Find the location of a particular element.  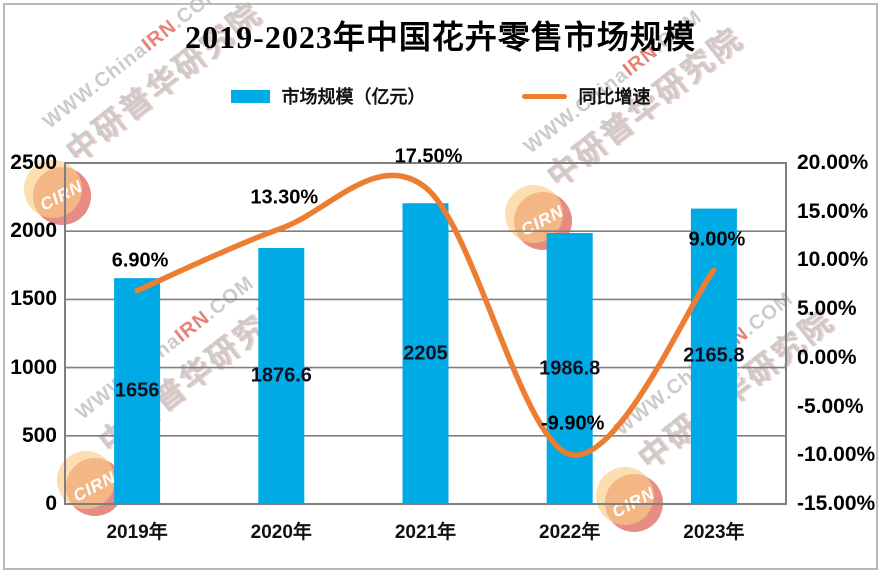

bar-value-label: 1986.8 is located at coordinates (570, 368).